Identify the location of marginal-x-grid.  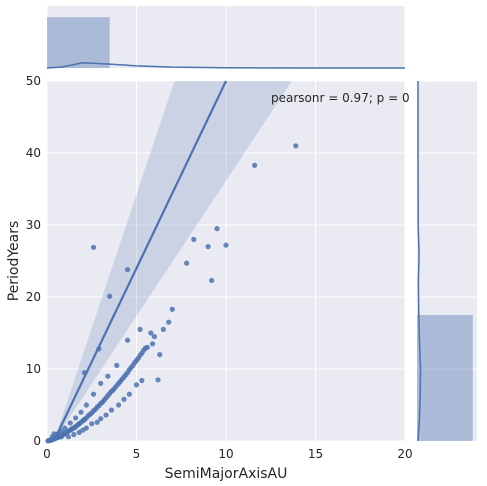
(226, 37).